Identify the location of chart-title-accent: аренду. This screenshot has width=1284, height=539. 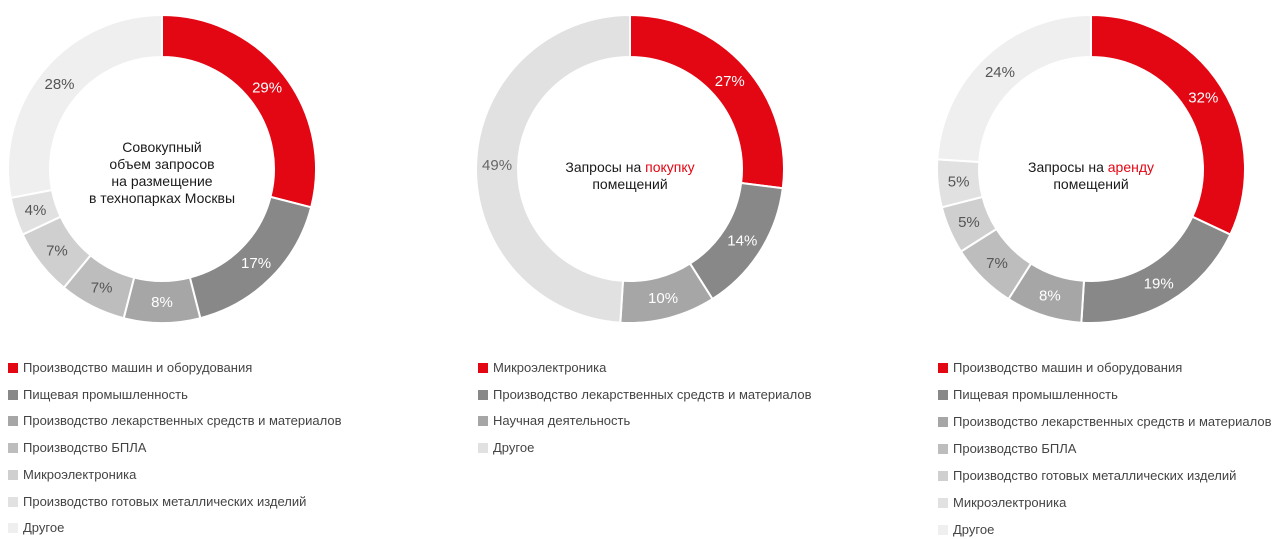
(1131, 167).